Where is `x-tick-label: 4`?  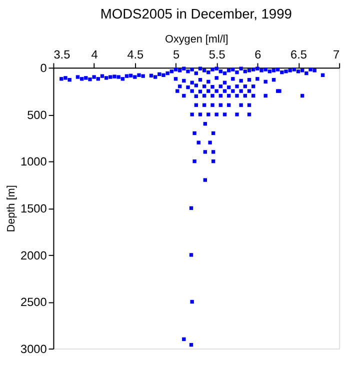
x-tick-label: 4 is located at coordinates (94, 54).